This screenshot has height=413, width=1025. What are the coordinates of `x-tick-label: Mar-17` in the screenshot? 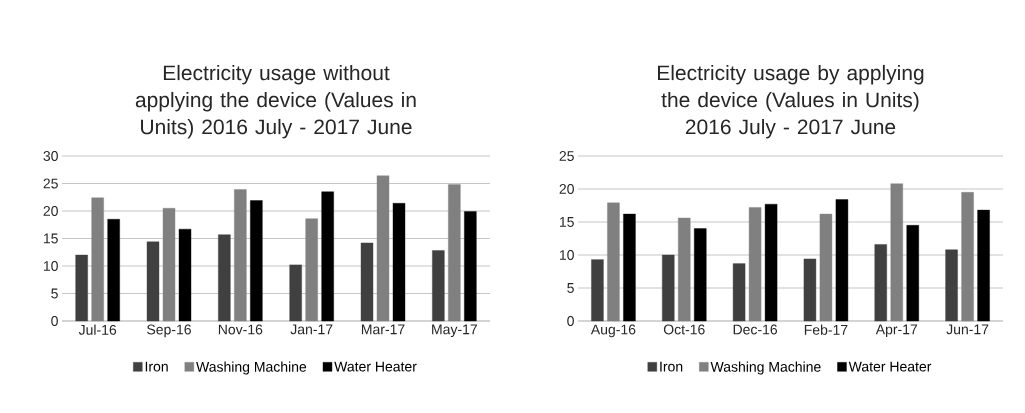 It's located at (383, 329).